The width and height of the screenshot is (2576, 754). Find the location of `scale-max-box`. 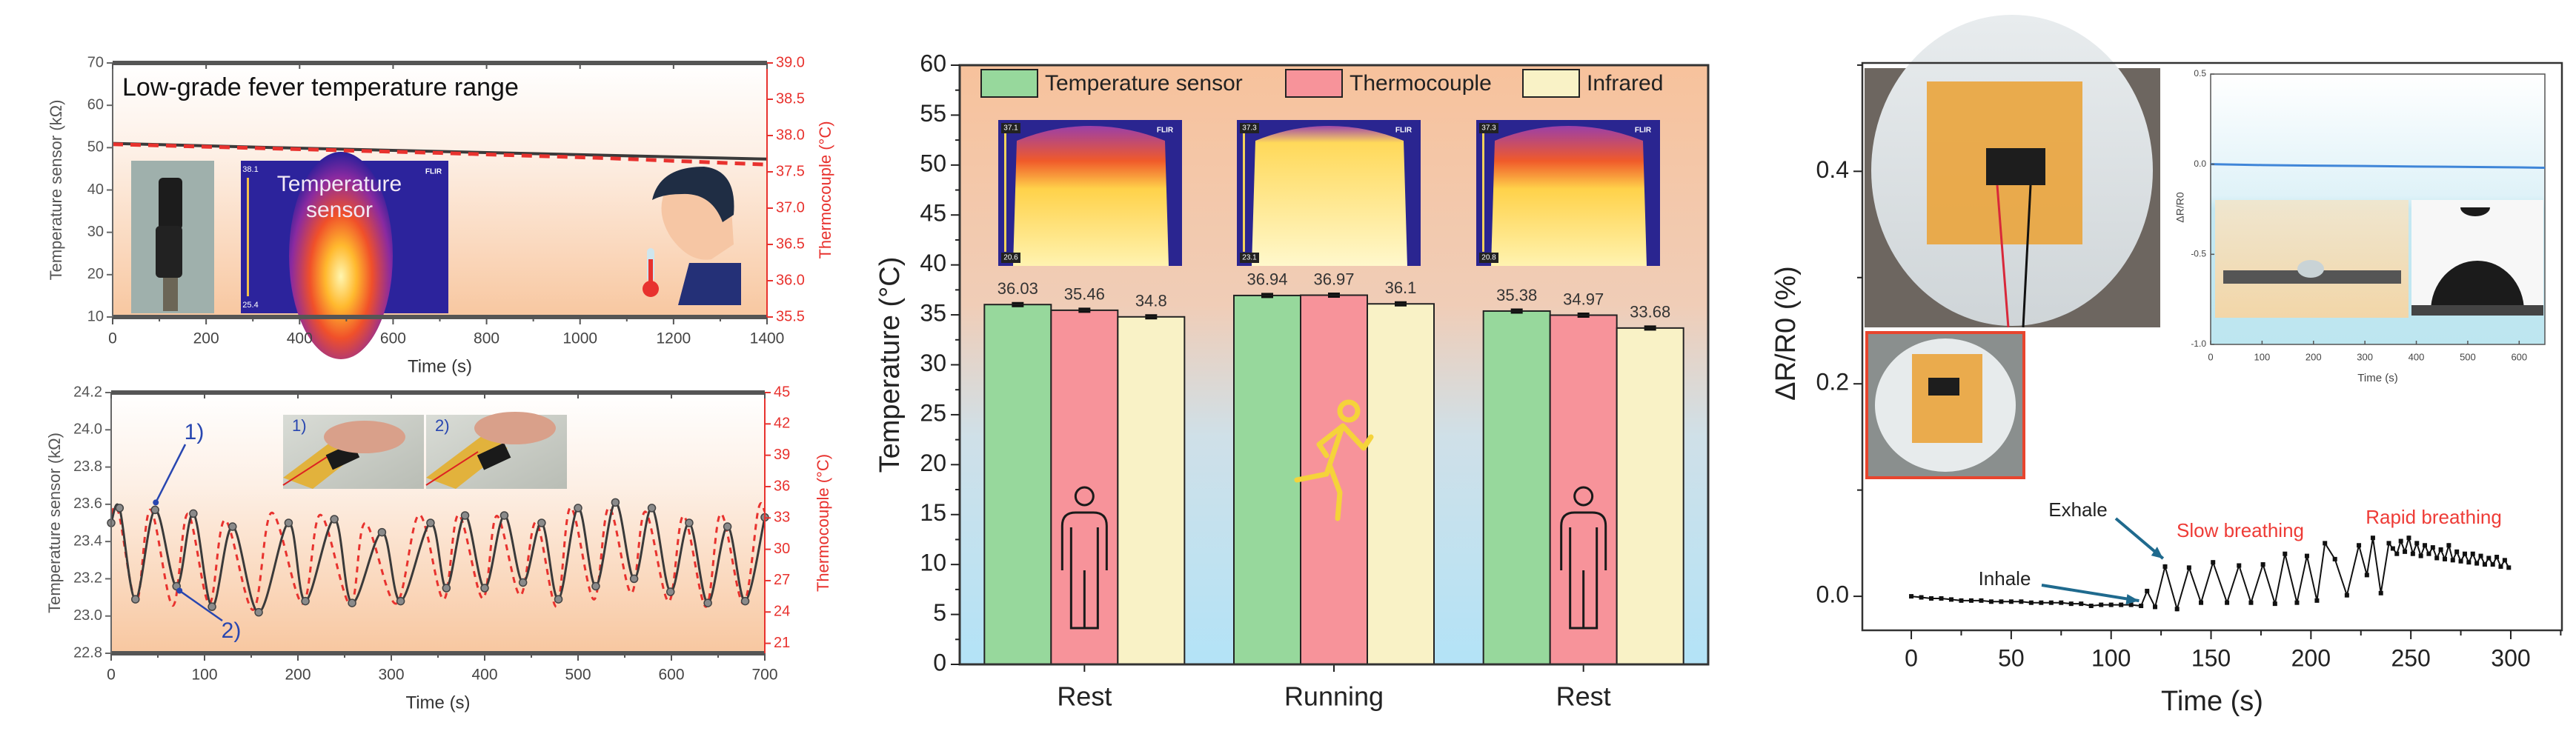

scale-max-box is located at coordinates (1249, 128).